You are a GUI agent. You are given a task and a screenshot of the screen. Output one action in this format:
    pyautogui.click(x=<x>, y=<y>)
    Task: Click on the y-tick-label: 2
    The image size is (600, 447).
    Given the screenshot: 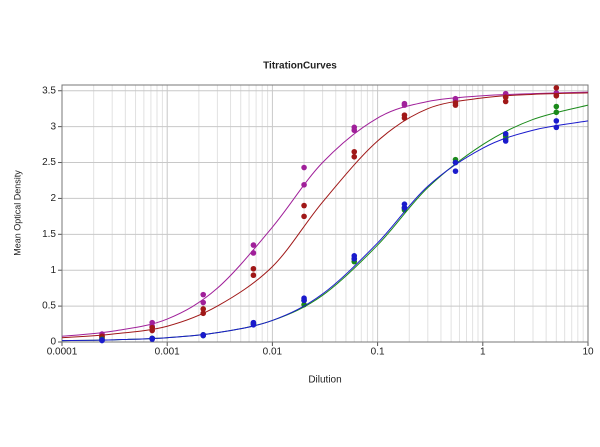 What is the action you would take?
    pyautogui.click(x=53, y=198)
    